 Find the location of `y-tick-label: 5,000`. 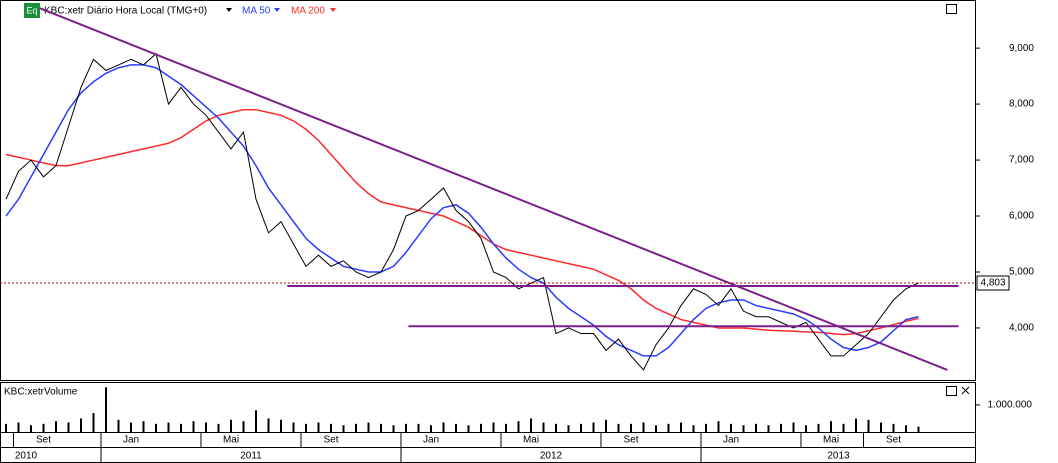

y-tick-label: 5,000 is located at coordinates (1021, 272).